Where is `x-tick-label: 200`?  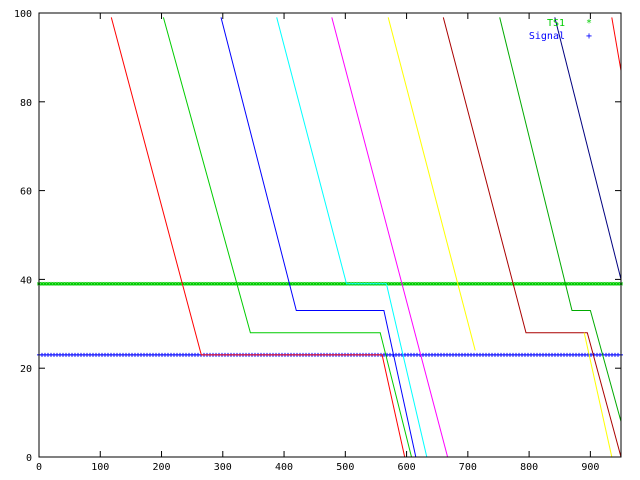
x-tick-label: 200 is located at coordinates (161, 467).